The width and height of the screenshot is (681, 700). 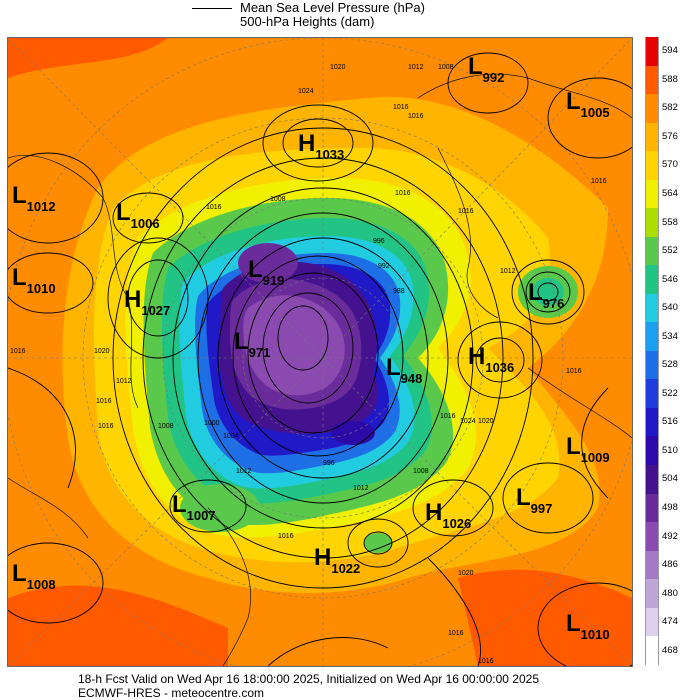 What do you see at coordinates (307, 21) in the screenshot?
I see `legend-heights-label: 500-hPa Heights (dam)` at bounding box center [307, 21].